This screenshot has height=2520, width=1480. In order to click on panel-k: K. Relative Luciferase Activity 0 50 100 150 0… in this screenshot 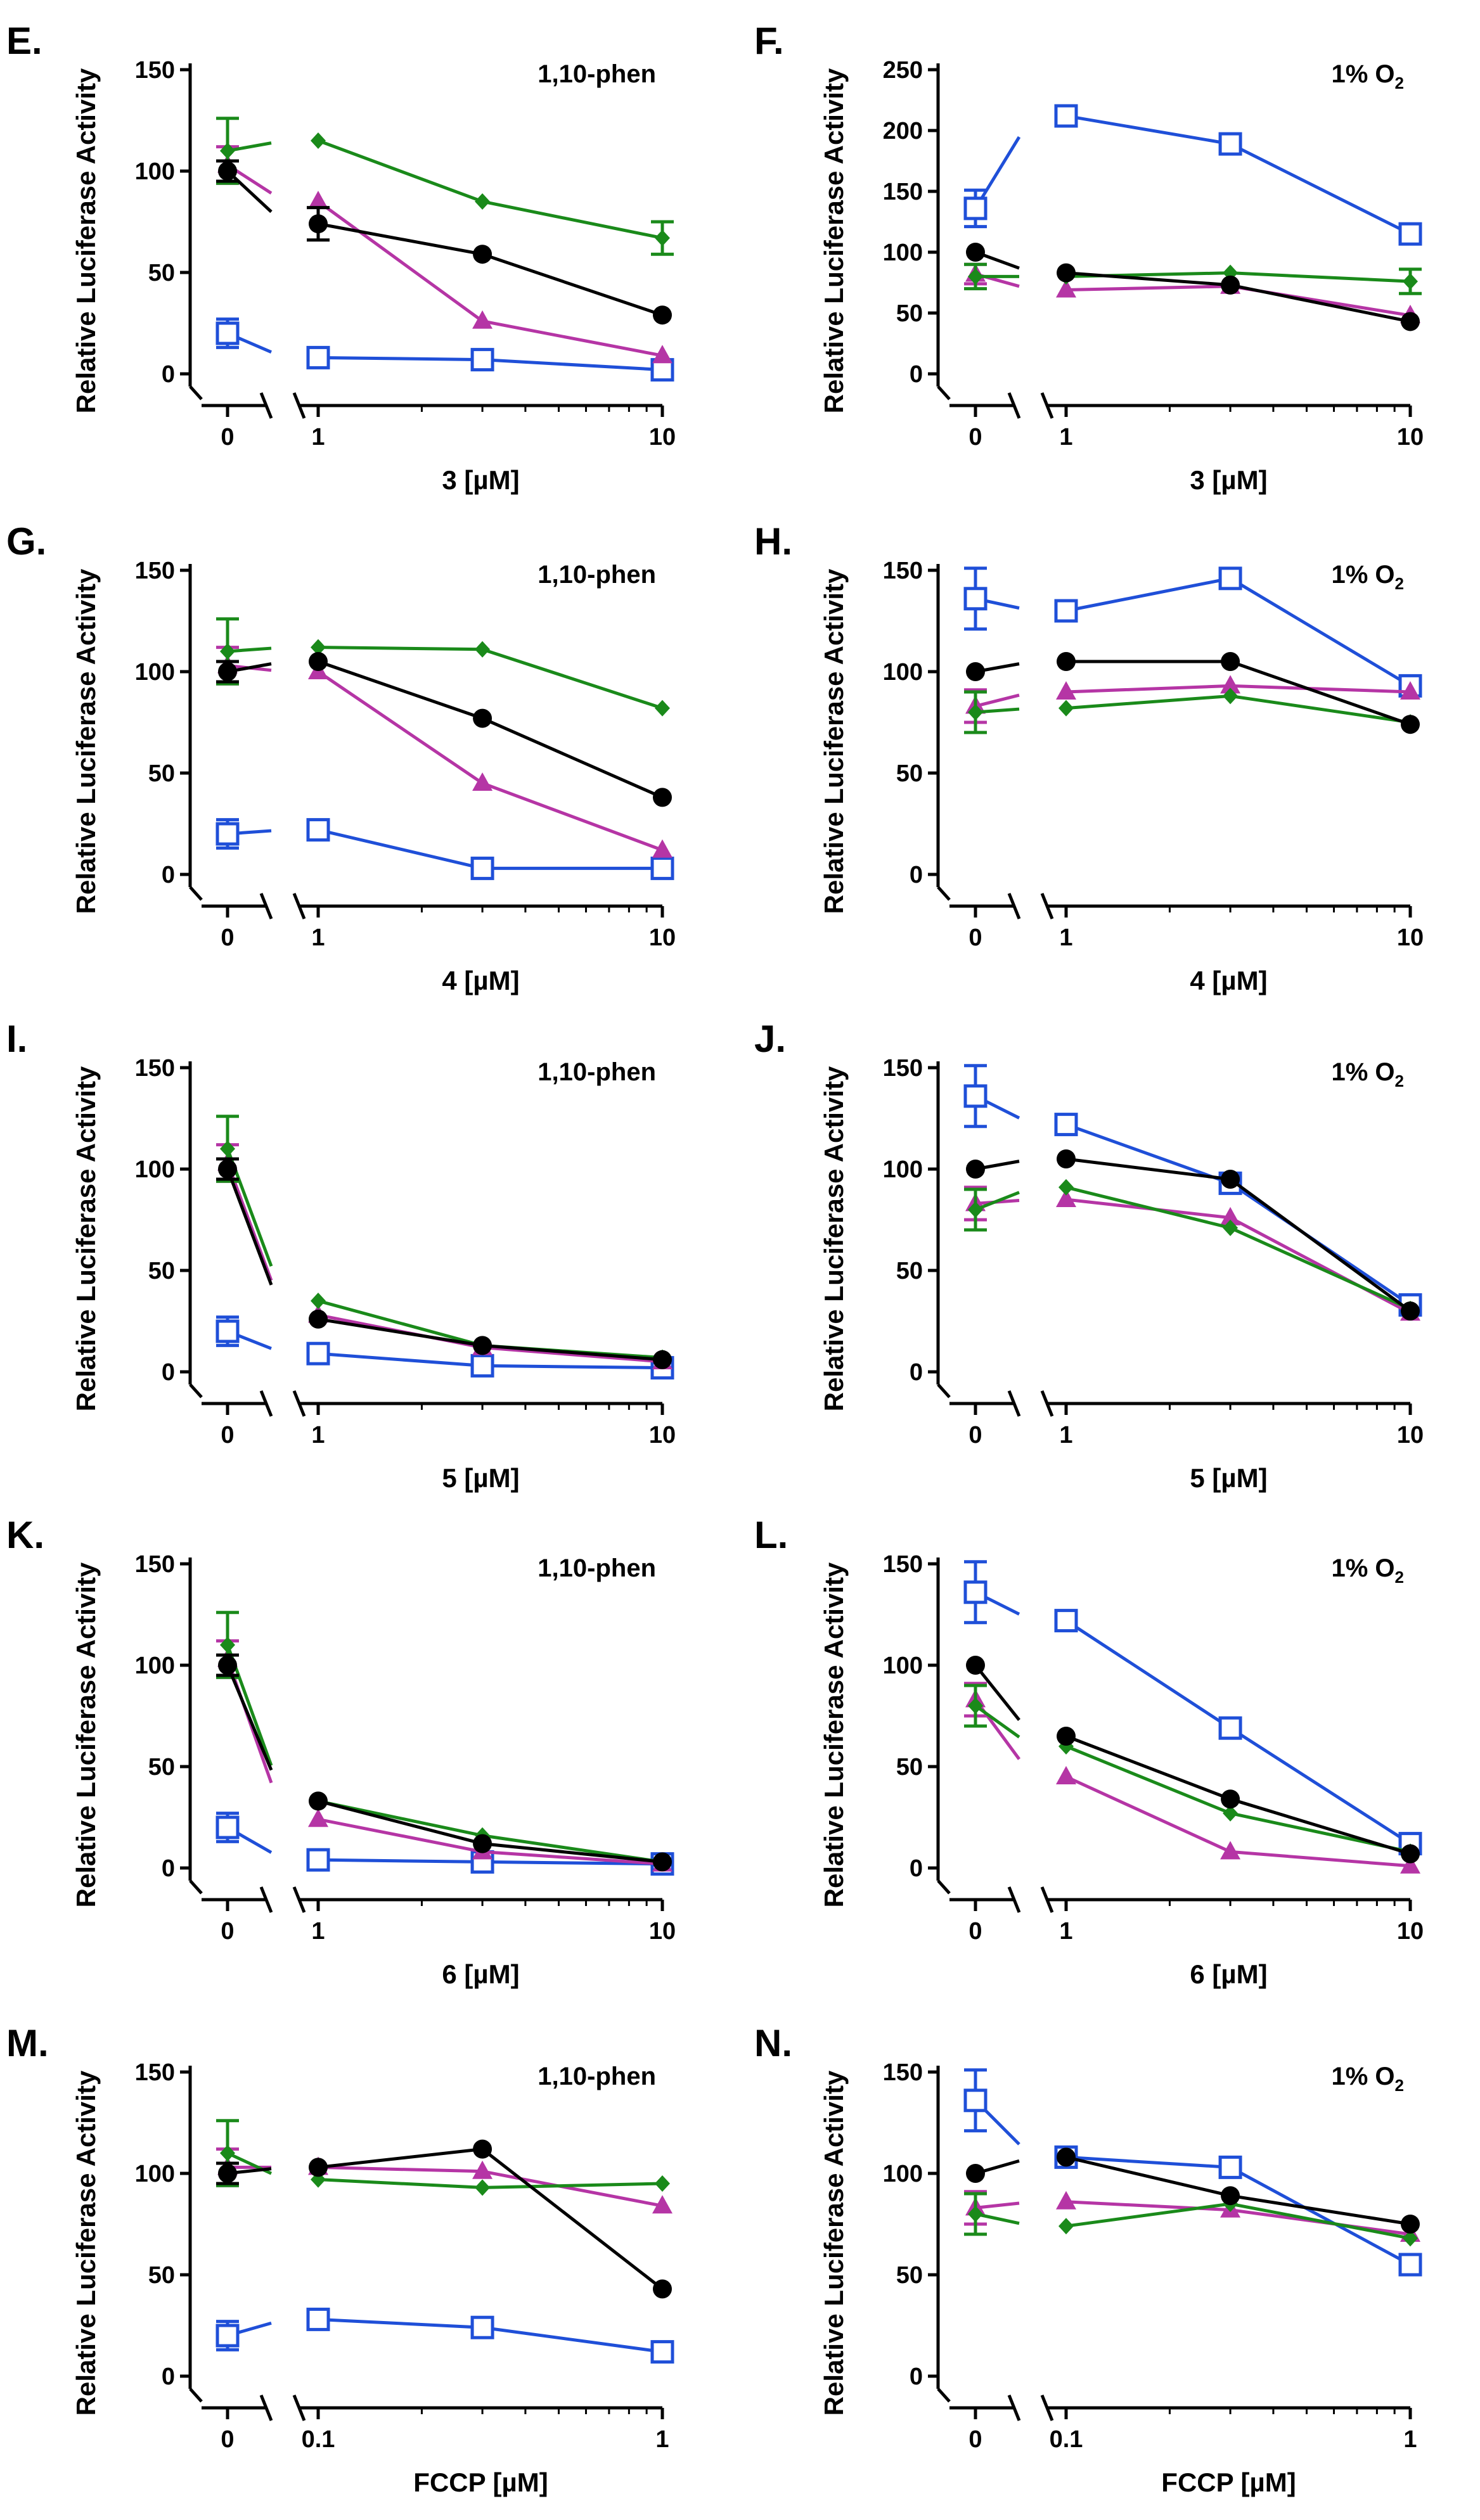, I will do `click(341, 1751)`.